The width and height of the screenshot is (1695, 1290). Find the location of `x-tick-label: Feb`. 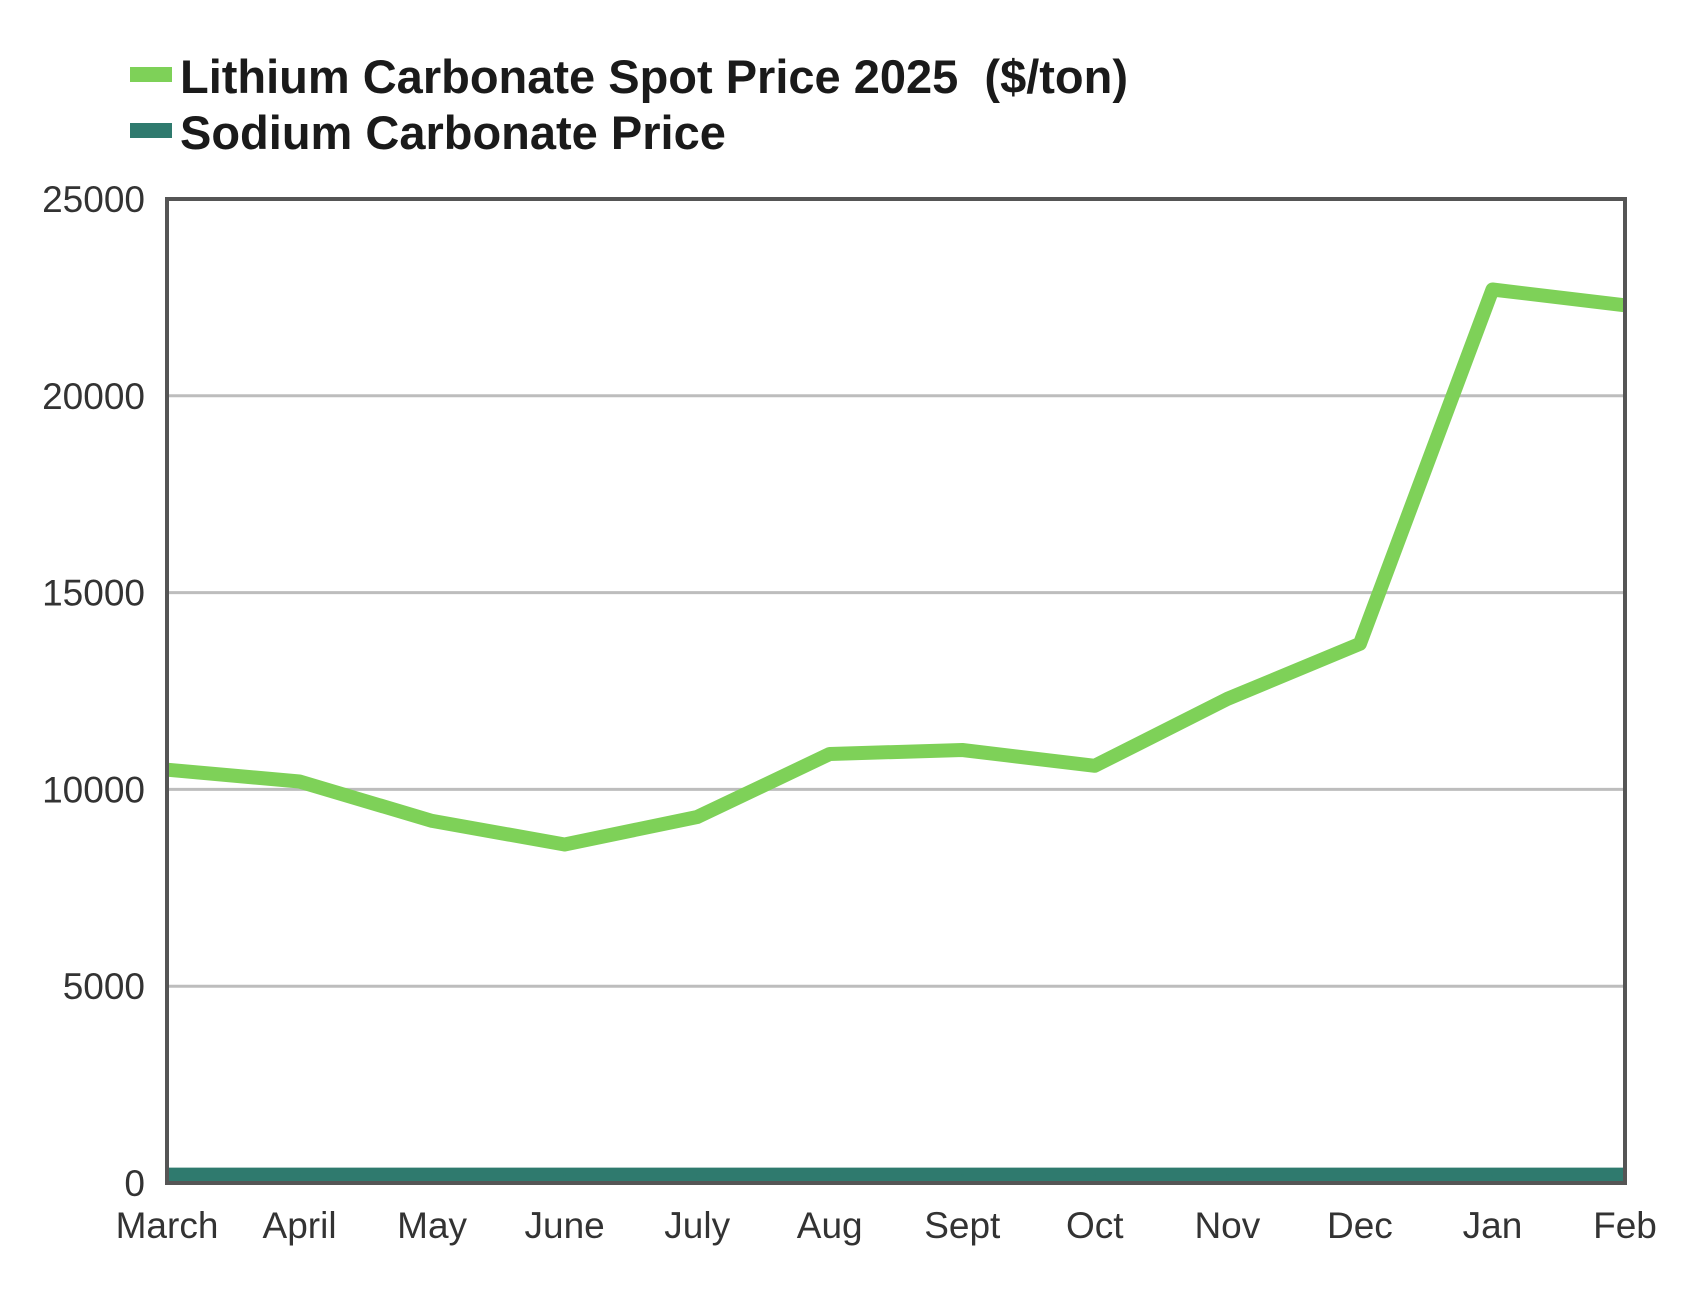

x-tick-label: Feb is located at coordinates (1625, 1225).